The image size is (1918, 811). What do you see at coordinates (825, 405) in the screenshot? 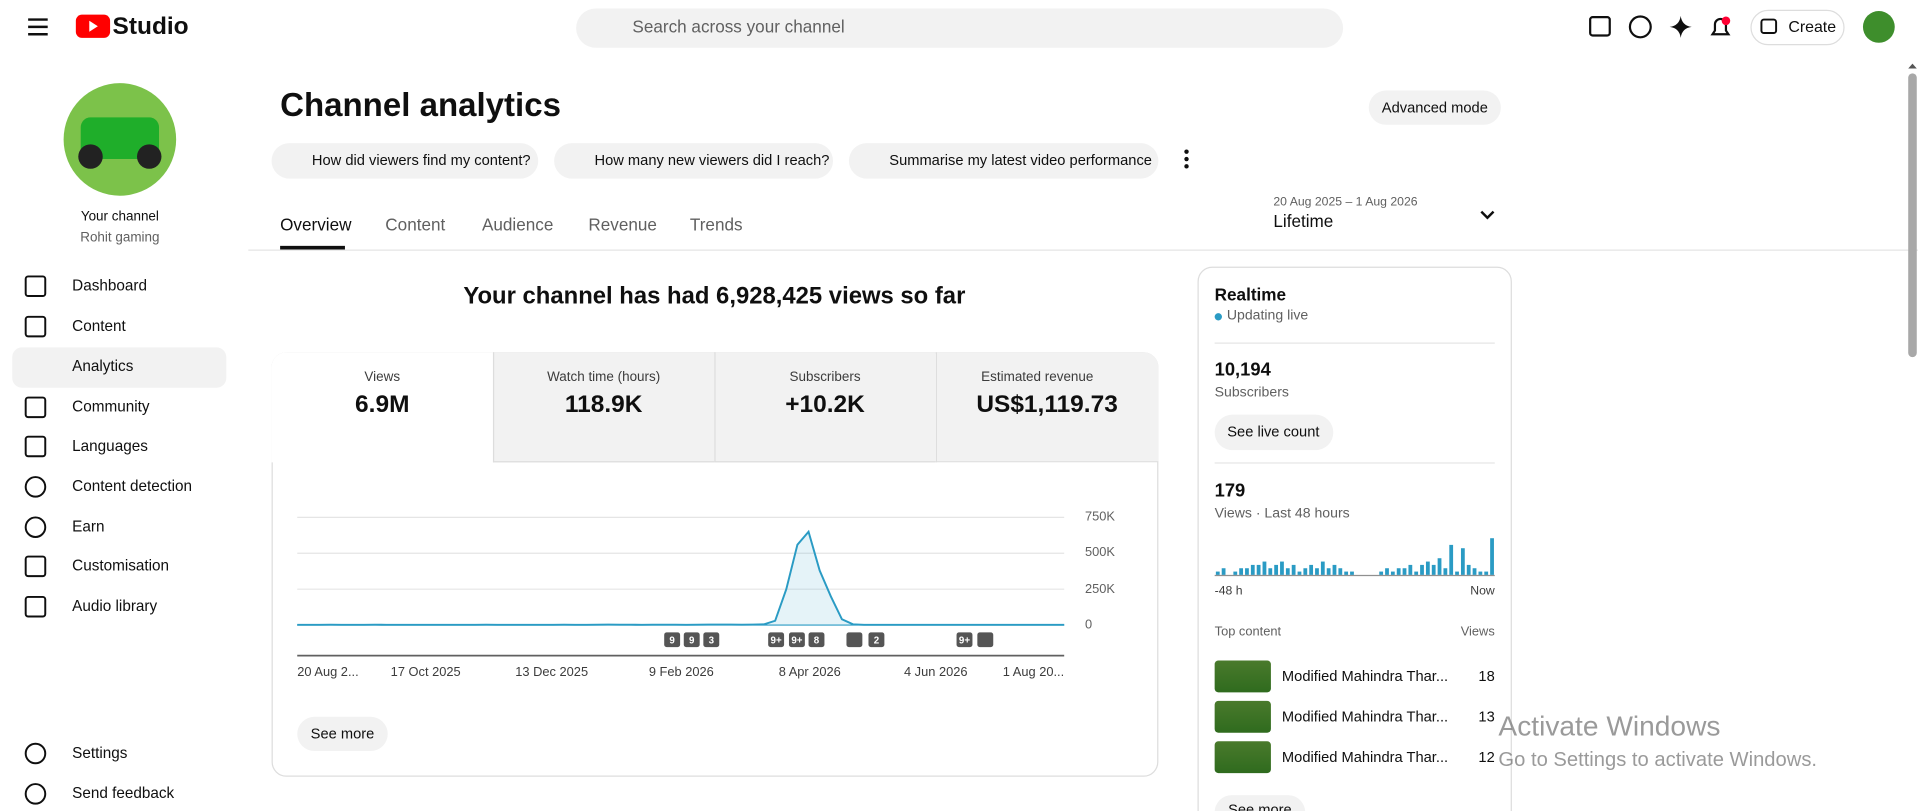
I see `metric-value: +10.2K` at bounding box center [825, 405].